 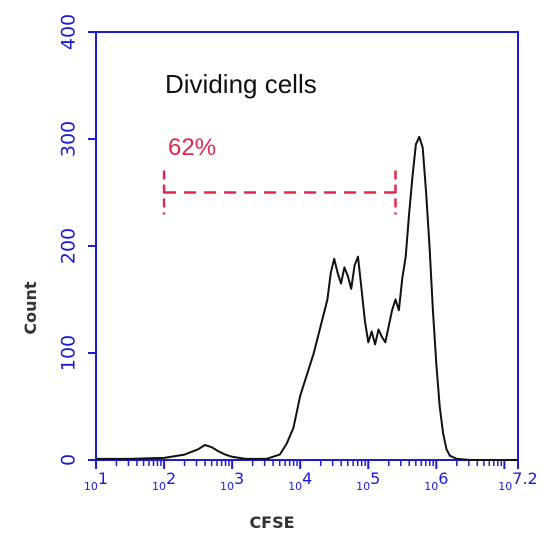 I want to click on y-tick-label: 200, so click(x=69, y=246).